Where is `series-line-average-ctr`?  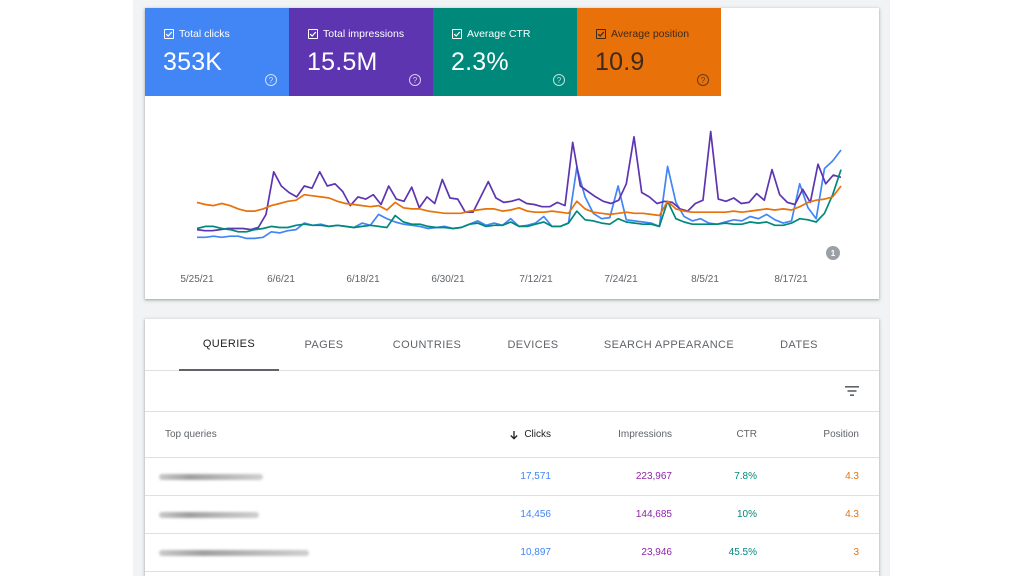
series-line-average-ctr is located at coordinates (519, 201).